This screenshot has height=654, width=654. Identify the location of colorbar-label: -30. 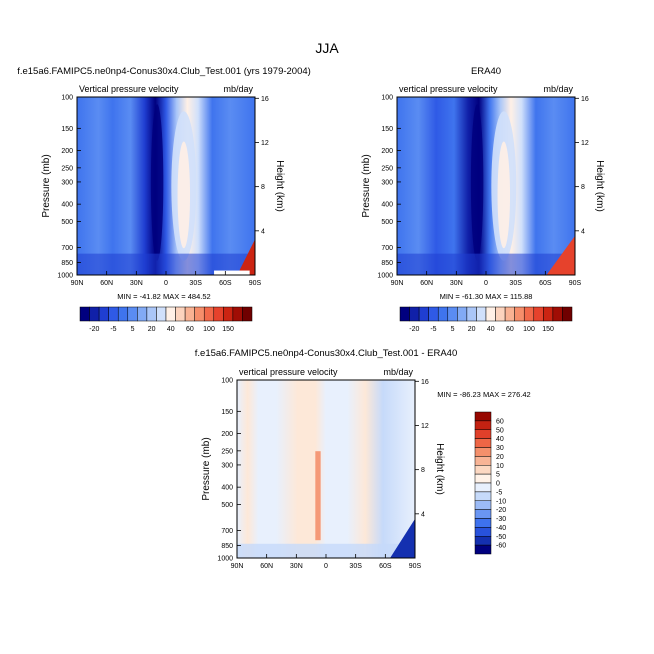
(501, 519).